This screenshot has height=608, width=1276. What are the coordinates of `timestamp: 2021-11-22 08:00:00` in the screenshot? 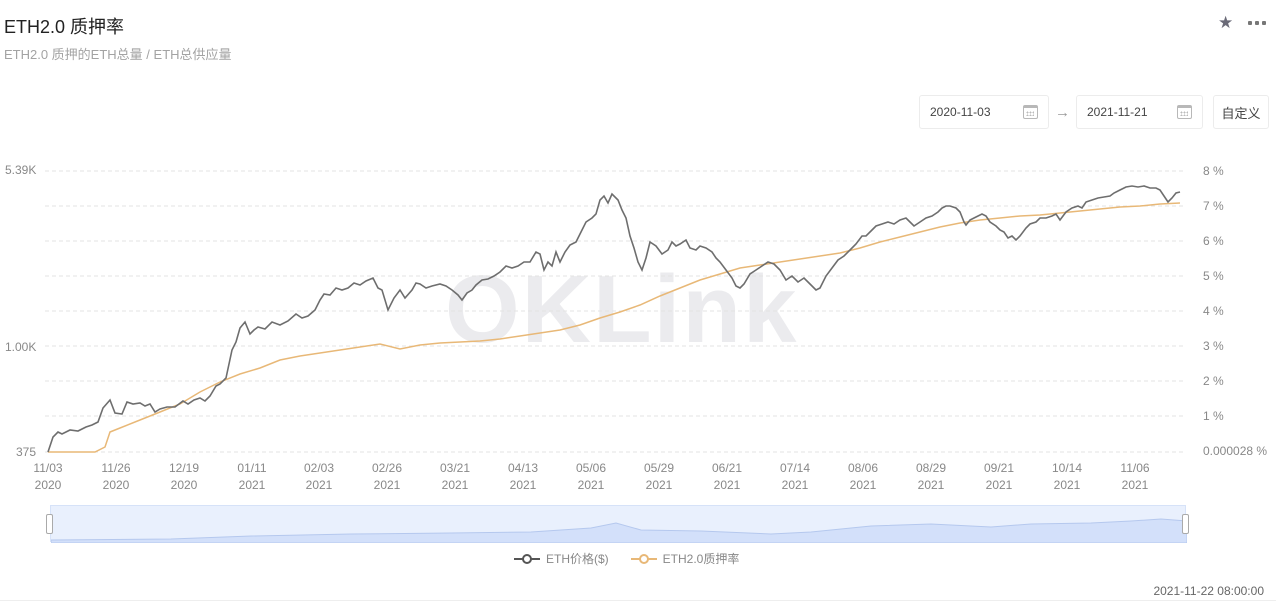 It's located at (1208, 591).